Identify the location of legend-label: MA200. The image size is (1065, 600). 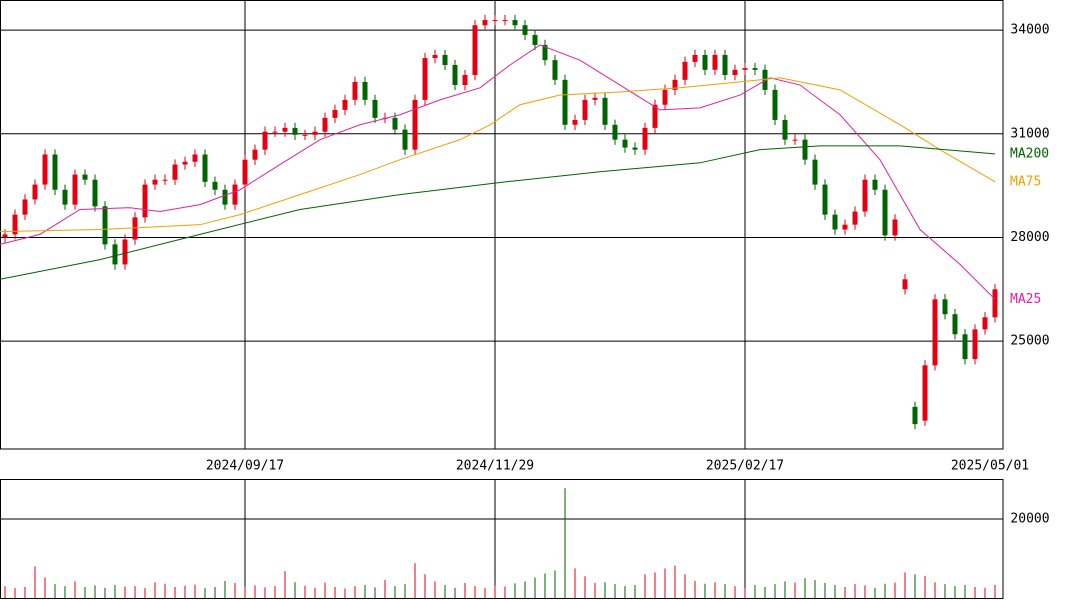
(1029, 153).